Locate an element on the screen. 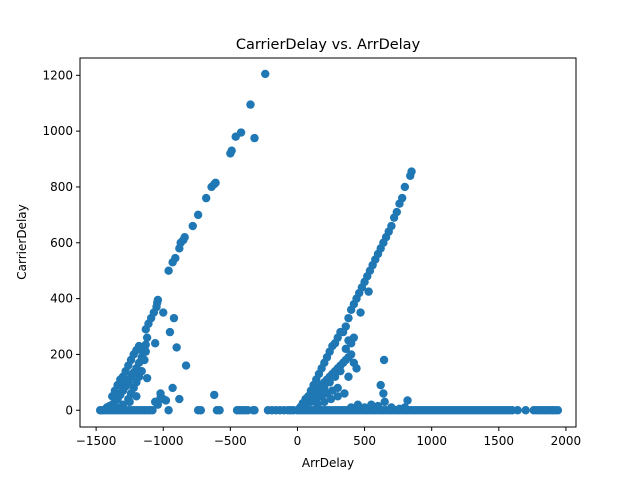 The height and width of the screenshot is (480, 640). x-tick-label: 1500 is located at coordinates (499, 441).